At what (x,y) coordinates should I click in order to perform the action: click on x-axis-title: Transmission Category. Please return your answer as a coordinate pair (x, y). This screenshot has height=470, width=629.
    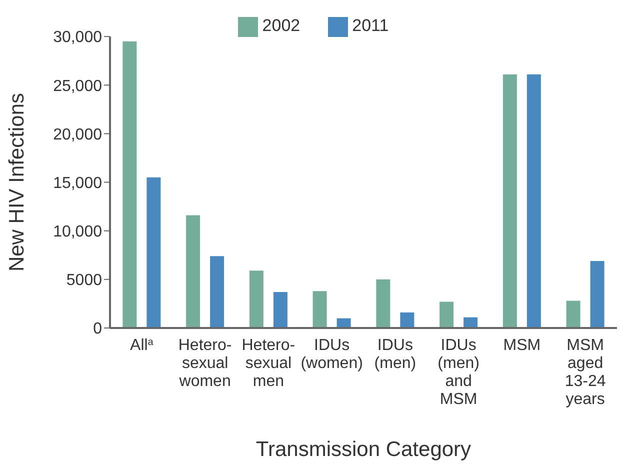
    Looking at the image, I should click on (364, 449).